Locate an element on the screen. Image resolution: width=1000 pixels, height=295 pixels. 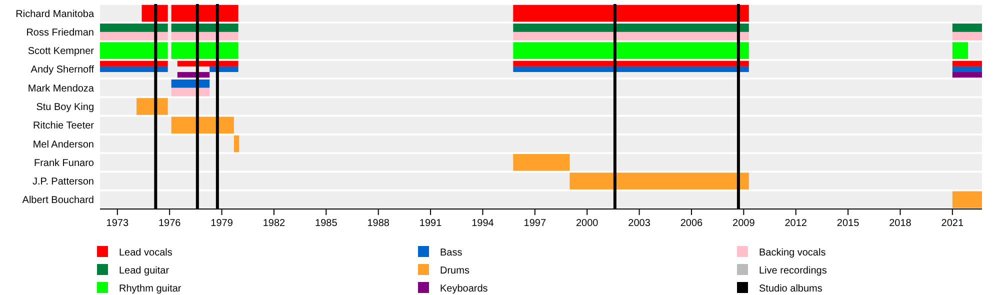
x-tick-label: 2009 is located at coordinates (744, 223).